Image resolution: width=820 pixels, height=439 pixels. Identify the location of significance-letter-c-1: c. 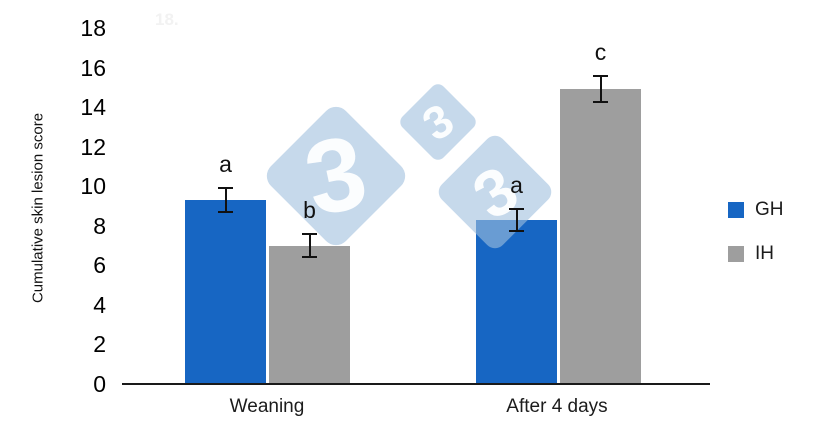
(600, 52).